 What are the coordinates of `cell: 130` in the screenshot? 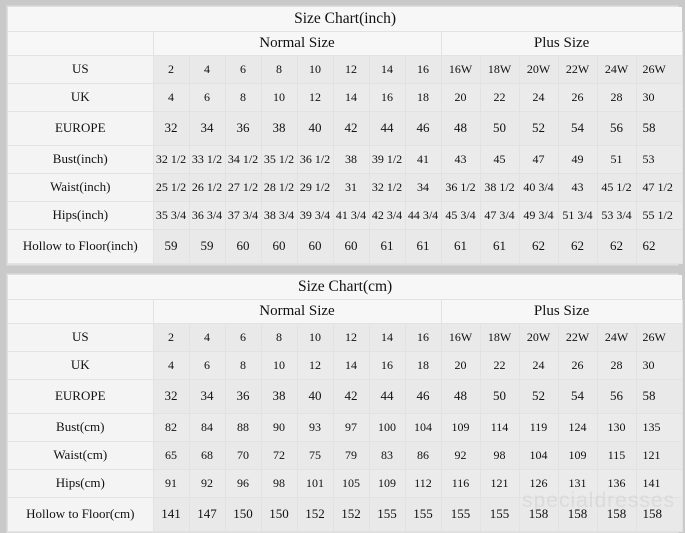 It's located at (616, 427).